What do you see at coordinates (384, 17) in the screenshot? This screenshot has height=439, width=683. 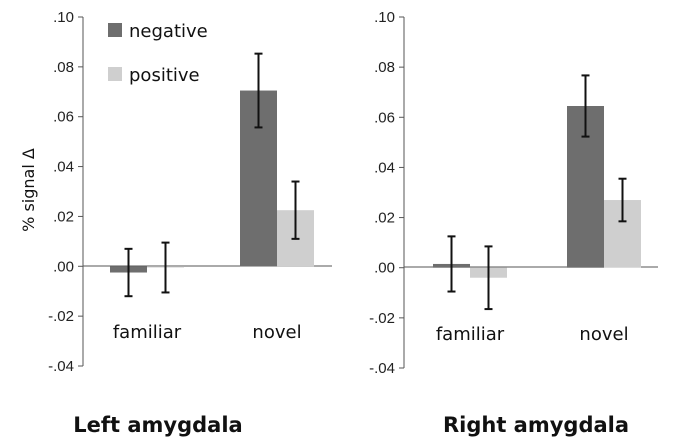 I see `right-y-tick-label: .10` at bounding box center [384, 17].